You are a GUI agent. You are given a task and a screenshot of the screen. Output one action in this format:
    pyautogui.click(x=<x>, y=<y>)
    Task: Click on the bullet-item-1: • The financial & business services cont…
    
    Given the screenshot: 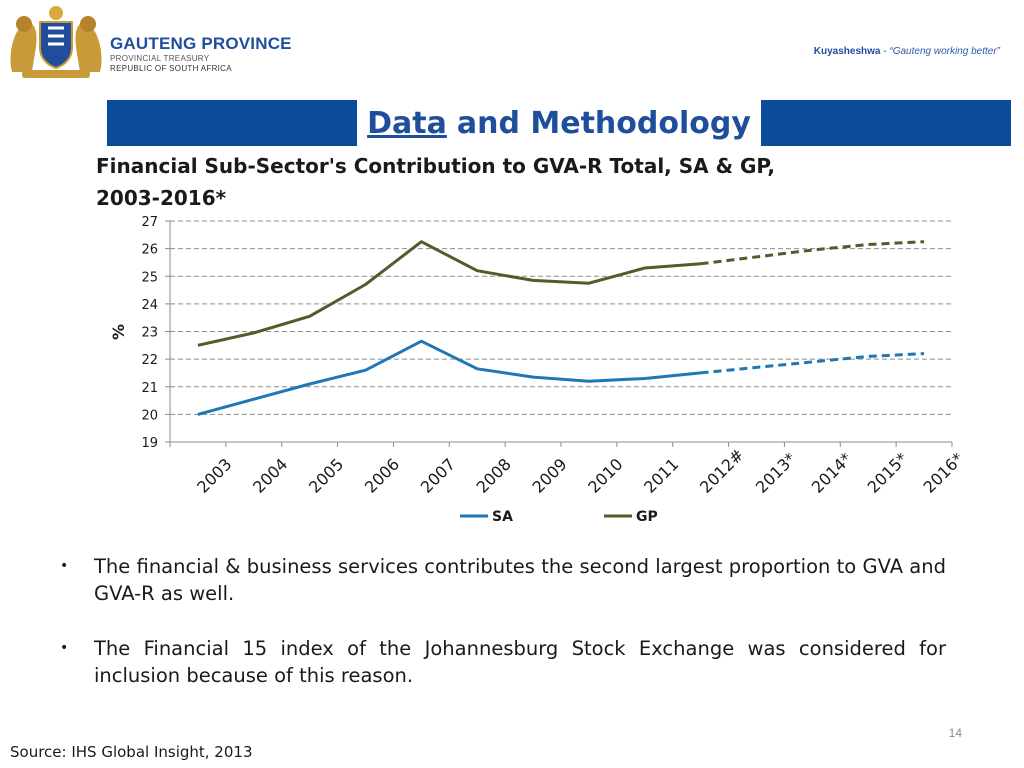 What is the action you would take?
    pyautogui.click(x=503, y=580)
    